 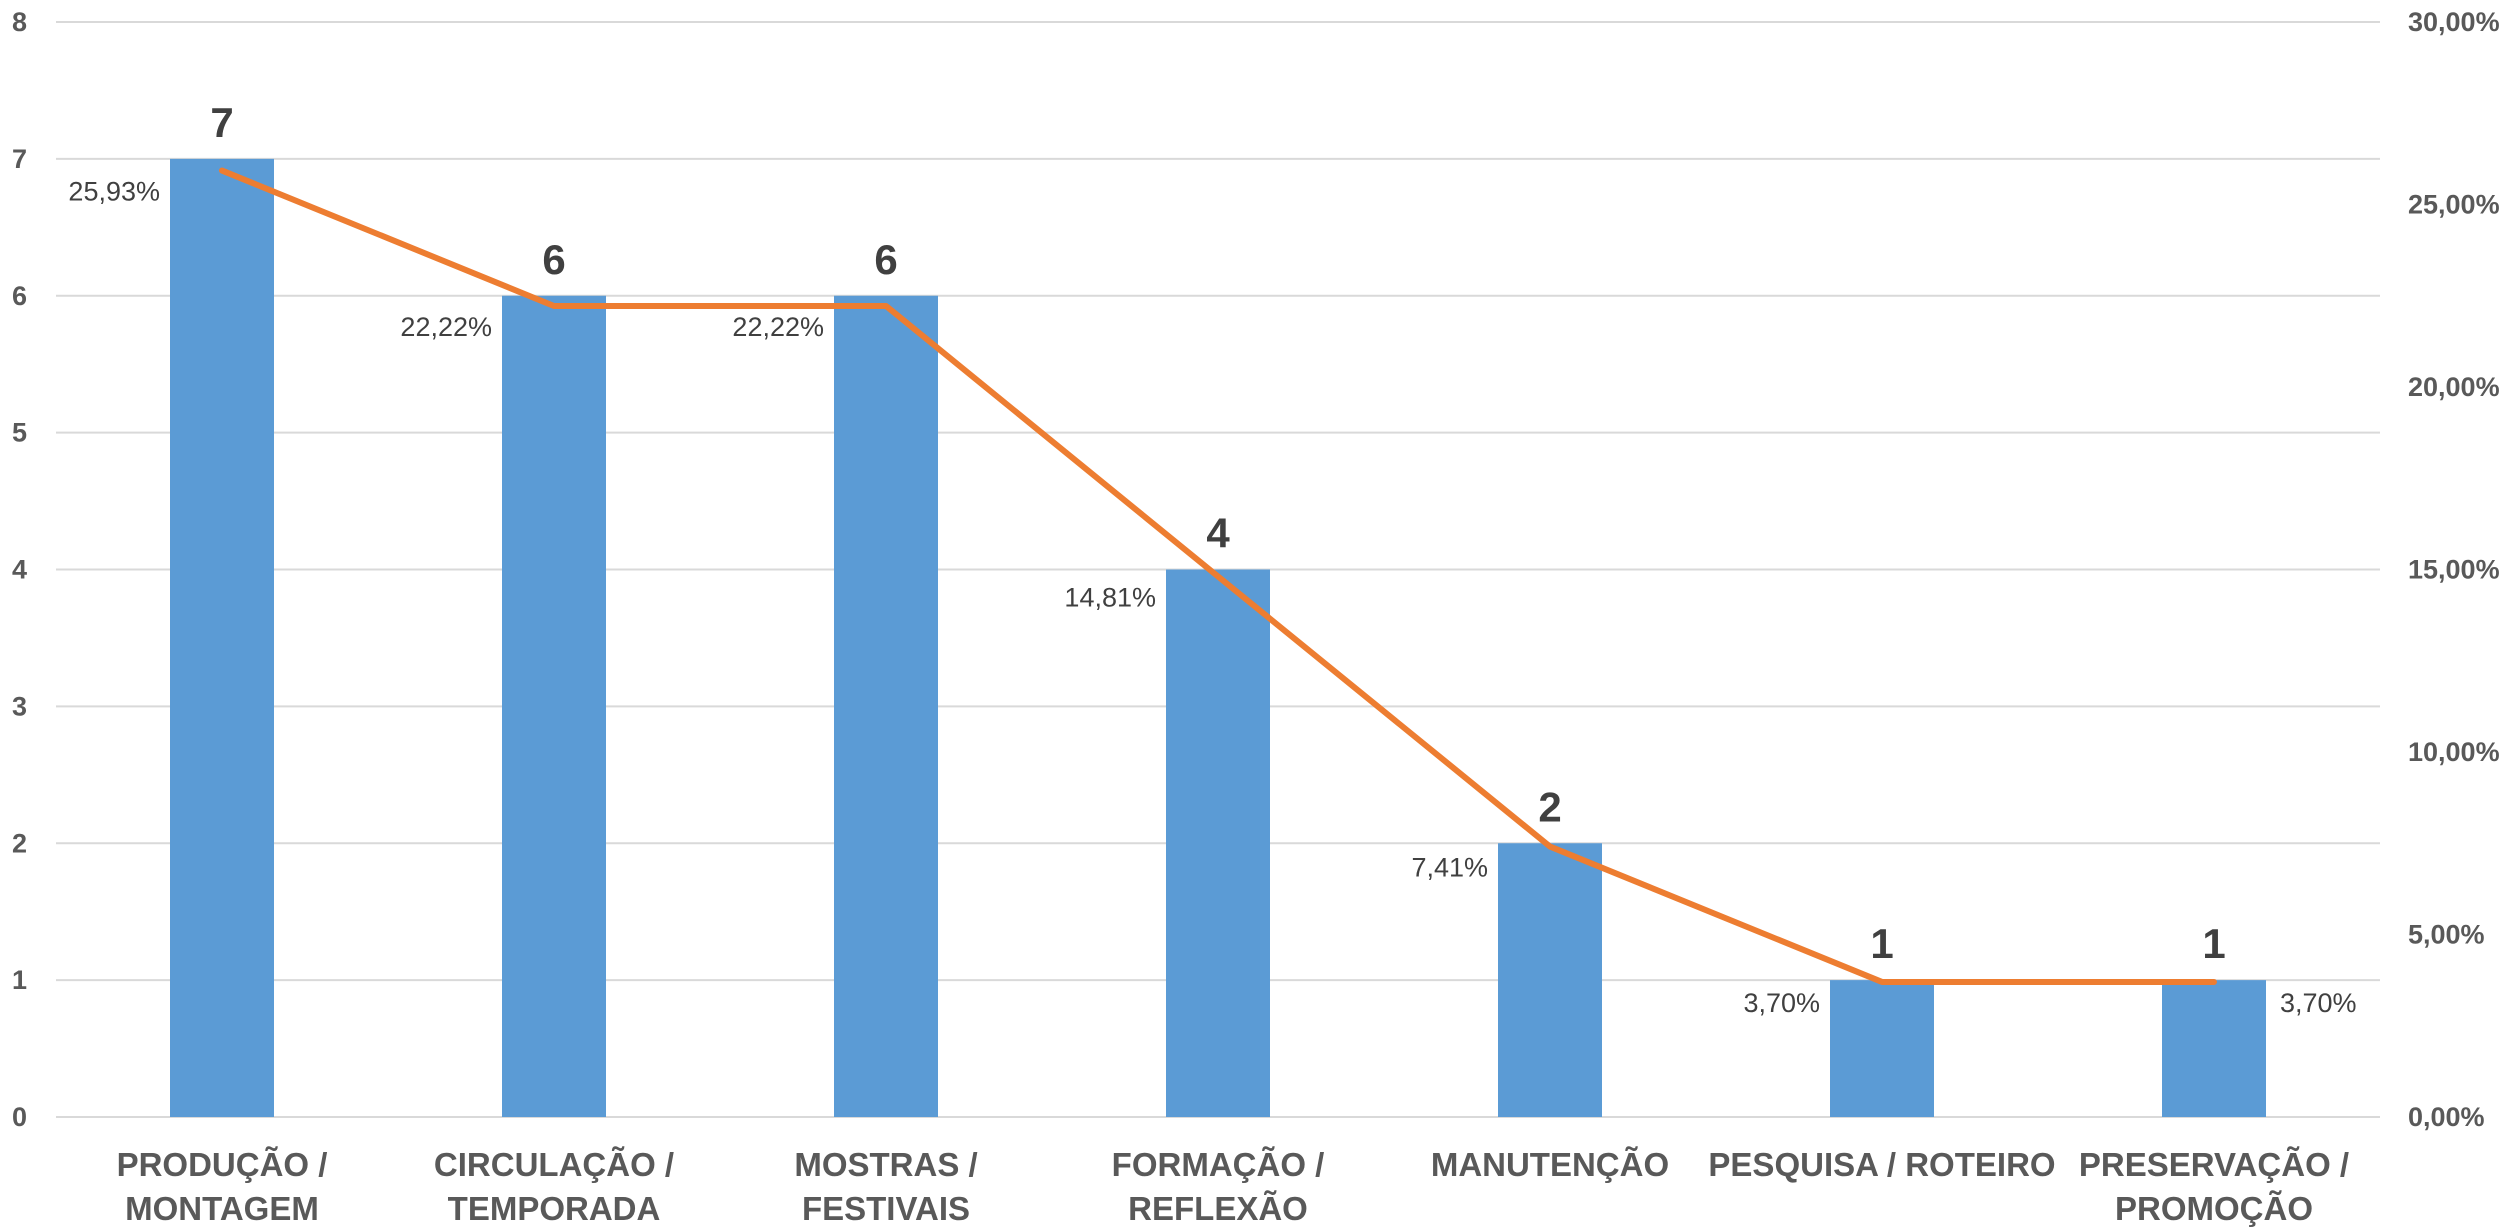 I want to click on category-label: PESQUISA / ROTEIRO, so click(x=1881, y=1164).